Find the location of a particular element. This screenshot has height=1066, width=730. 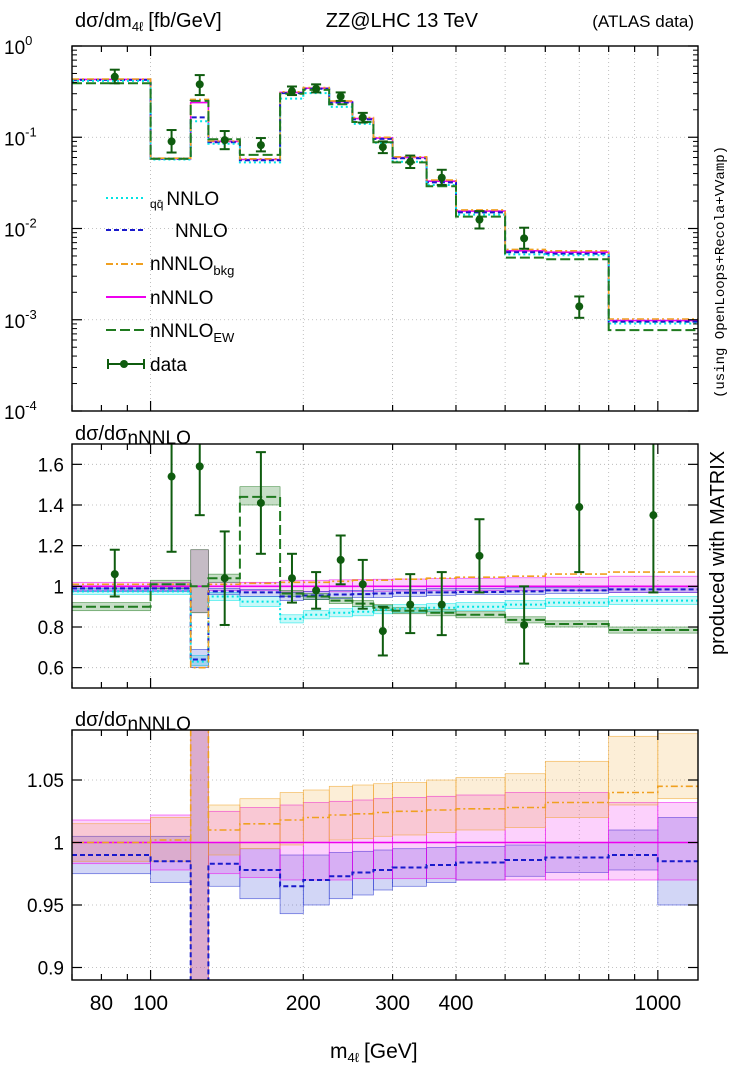

y-tick-label: 1.6 is located at coordinates (51, 465).